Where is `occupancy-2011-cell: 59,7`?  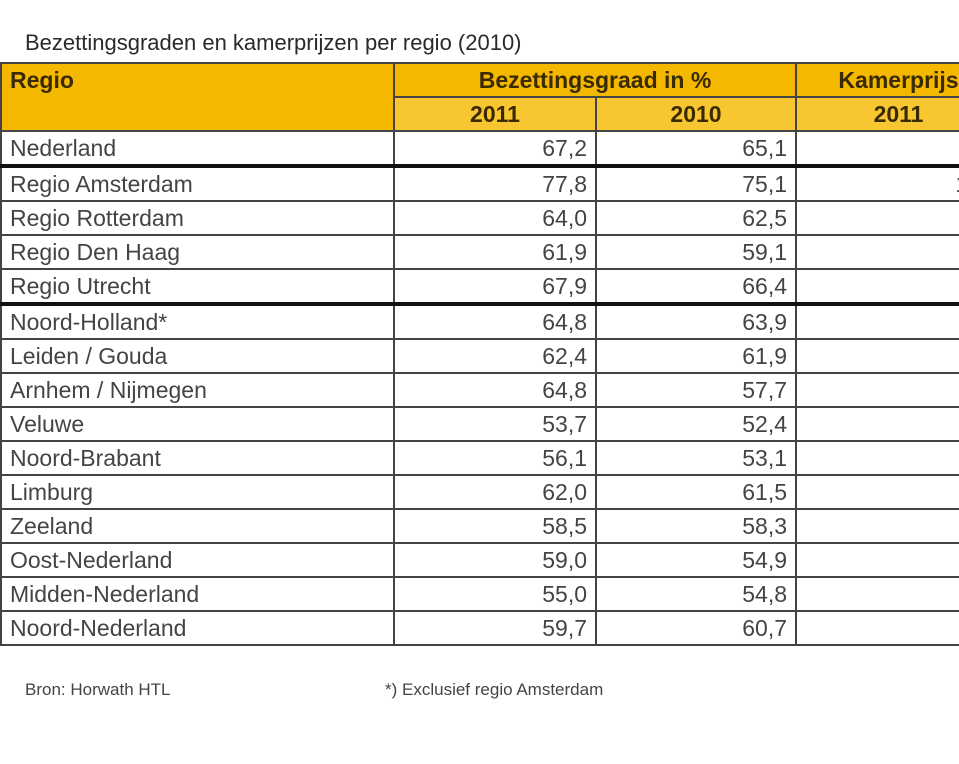
occupancy-2011-cell: 59,7 is located at coordinates (495, 628).